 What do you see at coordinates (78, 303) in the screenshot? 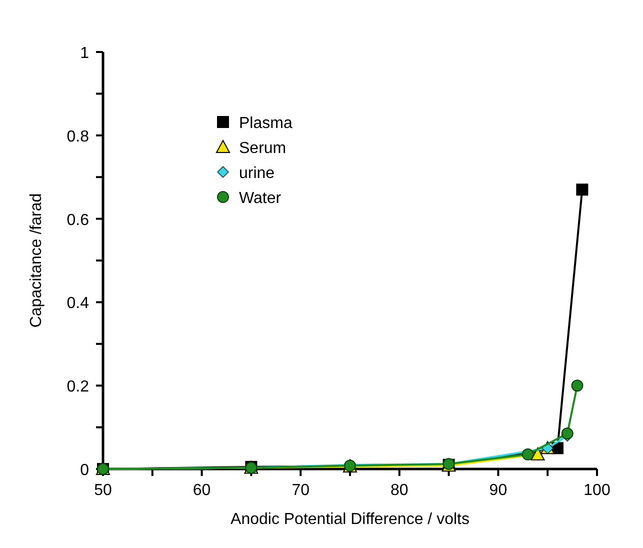
I see `y-tick-label: 0.4` at bounding box center [78, 303].